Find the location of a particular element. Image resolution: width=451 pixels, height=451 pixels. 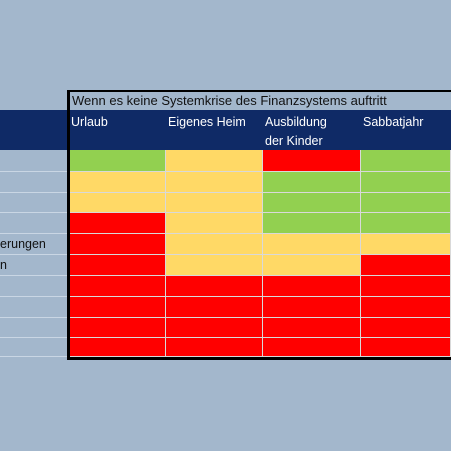

row-label: n is located at coordinates (3, 265).